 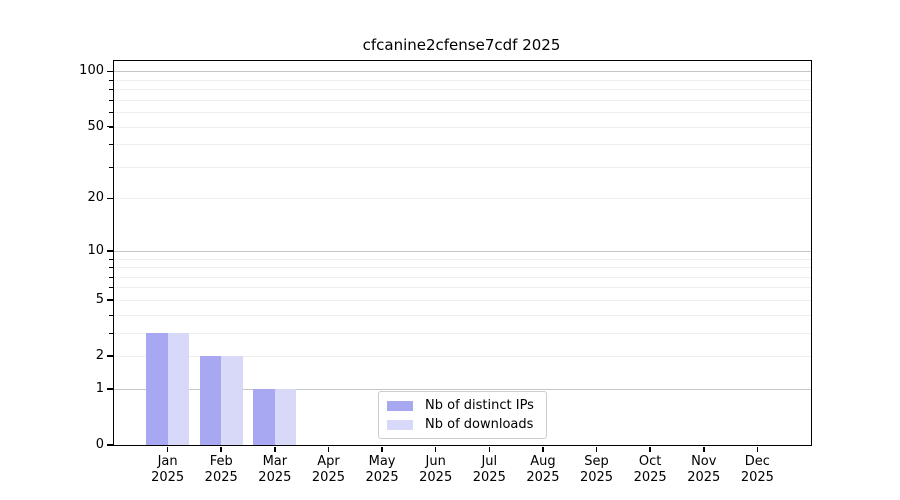 I want to click on x-axis-tick-label: Apr 2025, so click(x=328, y=469).